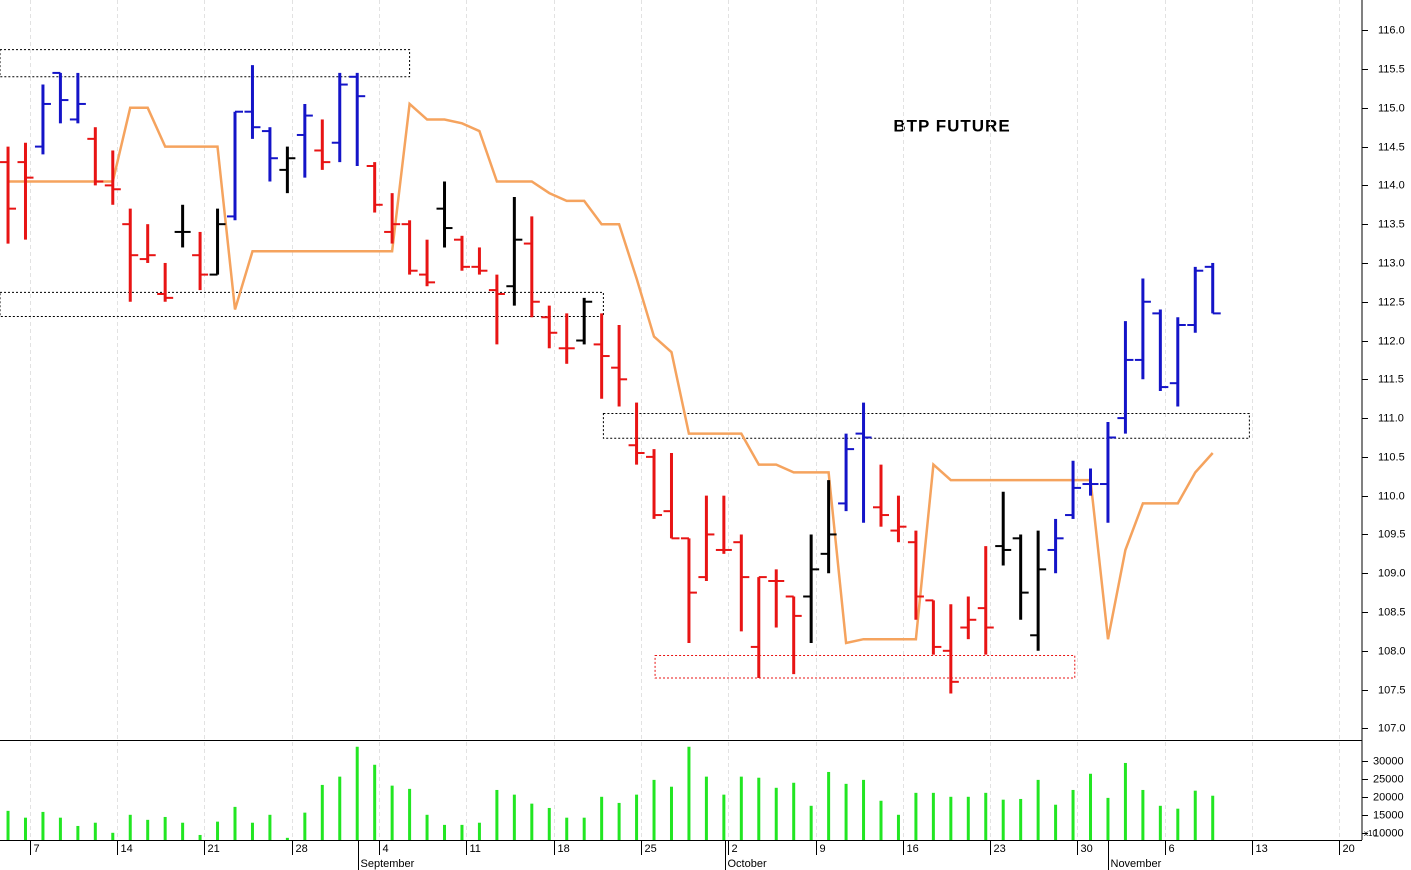  What do you see at coordinates (1391, 224) in the screenshot?
I see `y-tick-label: 113.5` at bounding box center [1391, 224].